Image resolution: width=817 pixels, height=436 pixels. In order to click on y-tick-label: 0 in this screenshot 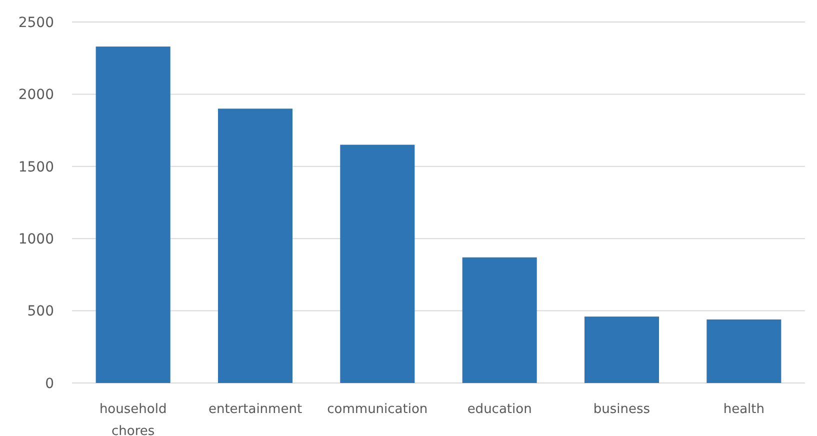, I will do `click(49, 384)`.